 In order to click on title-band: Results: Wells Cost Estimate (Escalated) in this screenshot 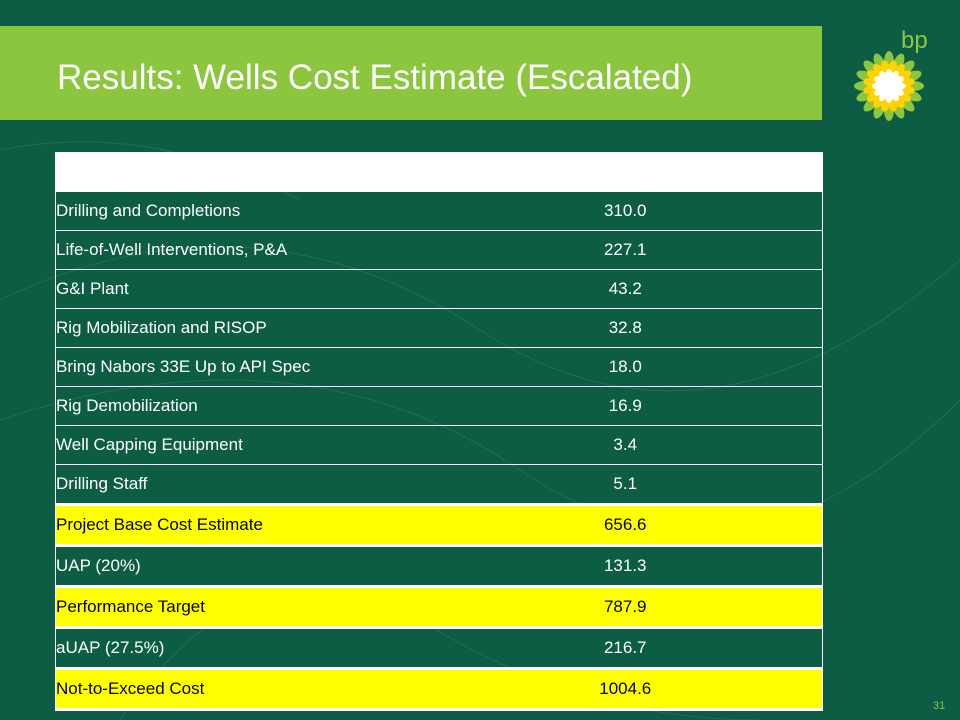, I will do `click(411, 73)`.